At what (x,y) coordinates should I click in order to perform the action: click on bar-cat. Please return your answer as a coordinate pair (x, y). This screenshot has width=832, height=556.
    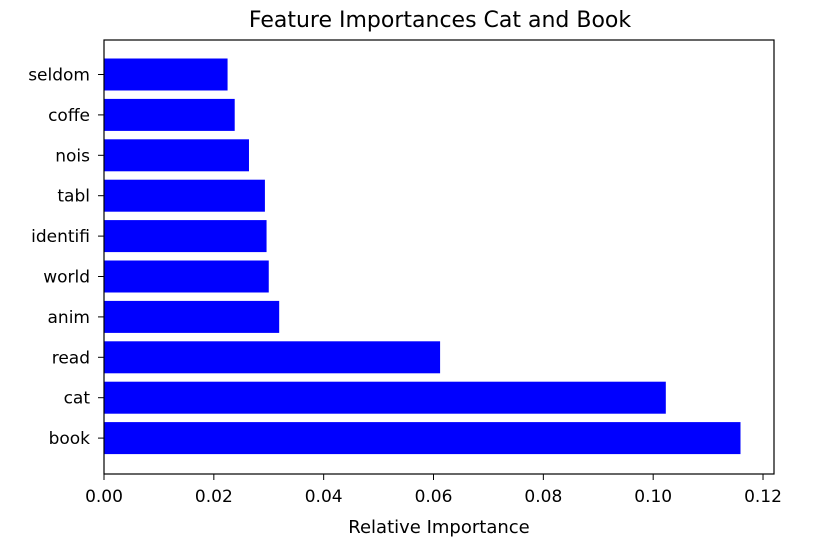
    Looking at the image, I should click on (385, 397).